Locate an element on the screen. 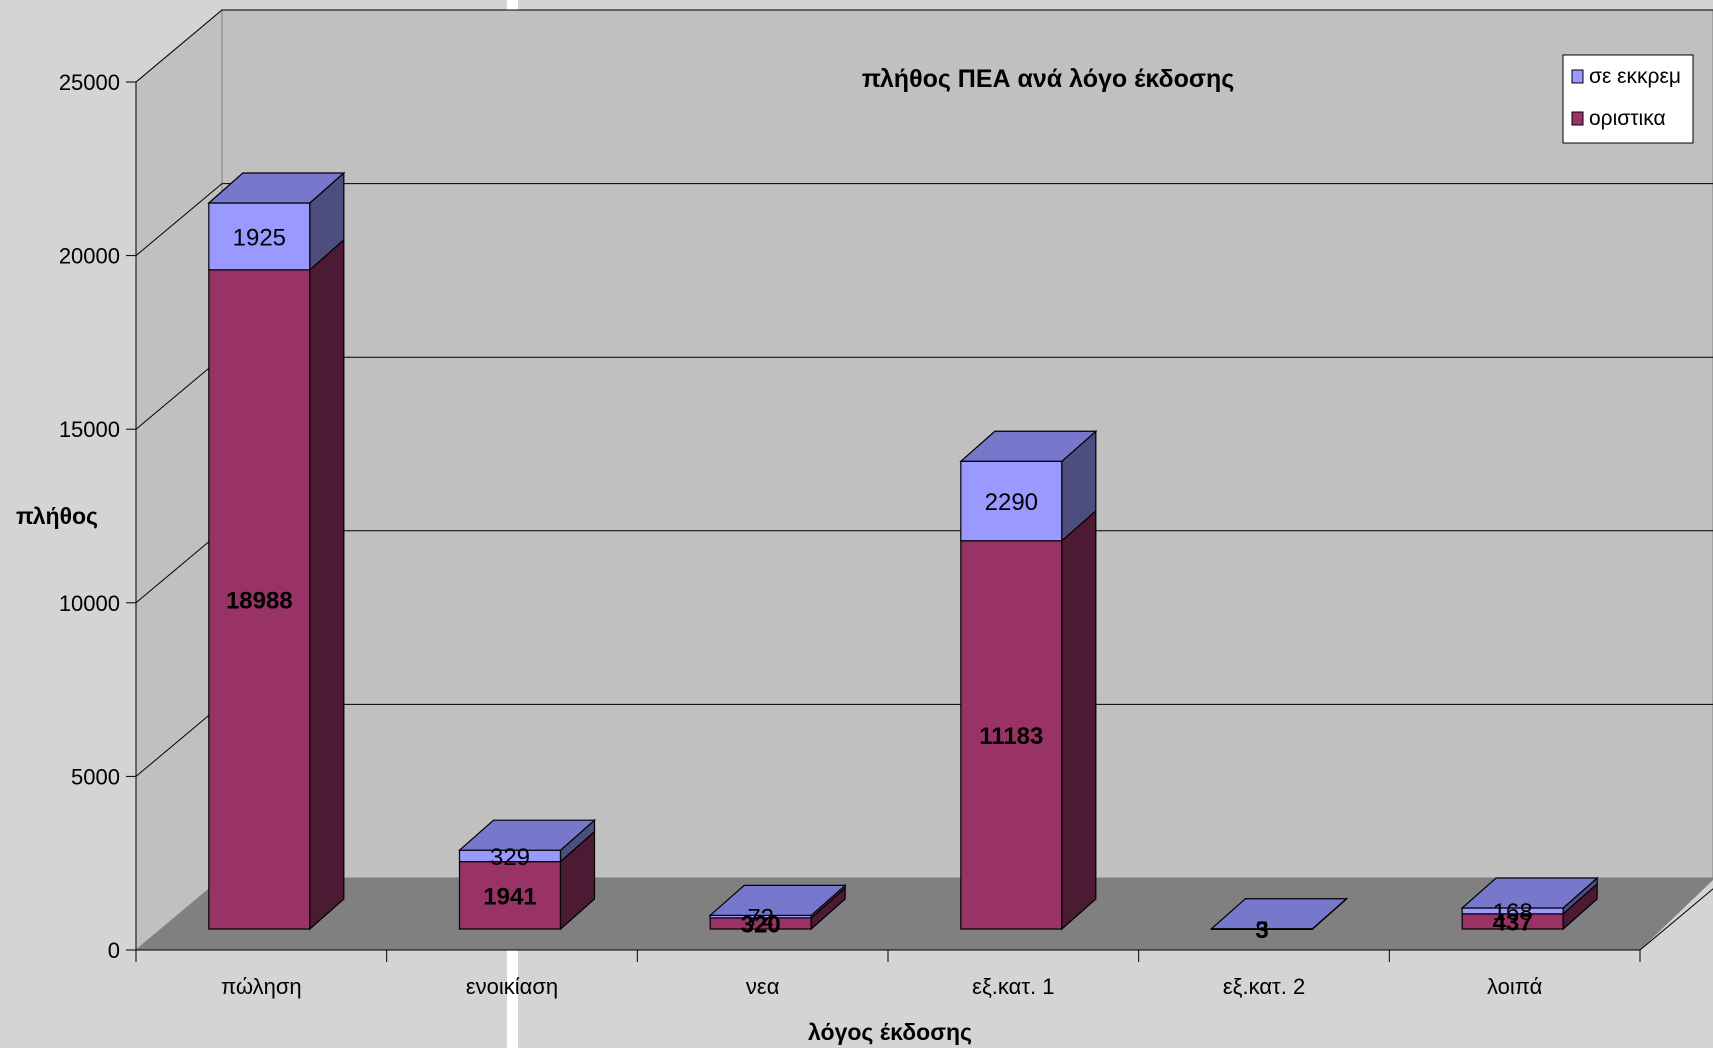 Image resolution: width=1713 pixels, height=1048 pixels. legend-entry: σε εκκρεμ is located at coordinates (1635, 76).